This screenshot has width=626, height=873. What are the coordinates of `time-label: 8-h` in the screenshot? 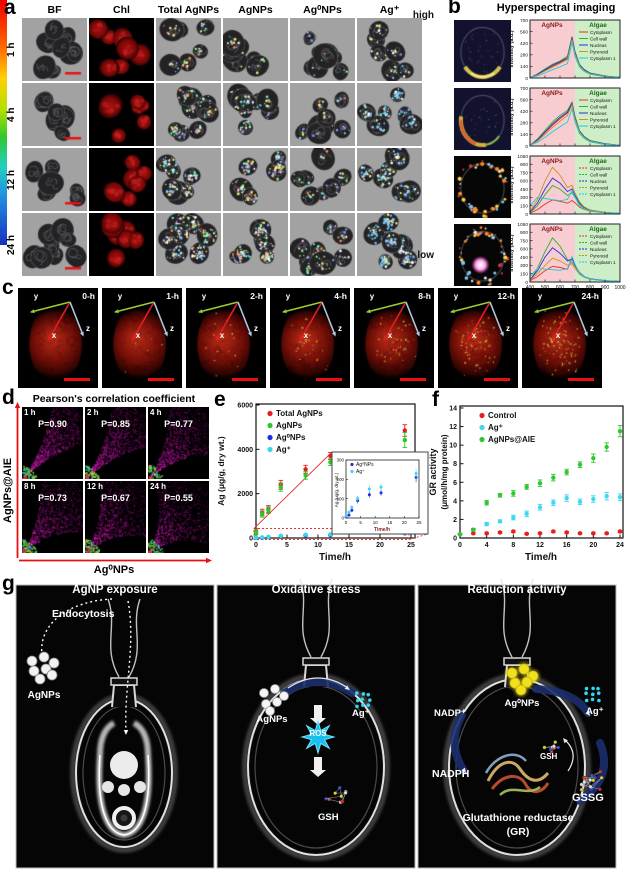 It's located at (424, 296).